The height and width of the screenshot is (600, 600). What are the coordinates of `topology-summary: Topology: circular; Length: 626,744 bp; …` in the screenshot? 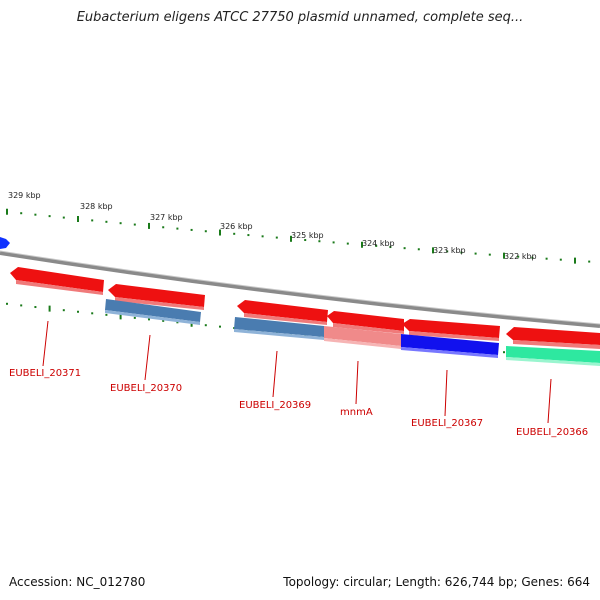 It's located at (436, 582).